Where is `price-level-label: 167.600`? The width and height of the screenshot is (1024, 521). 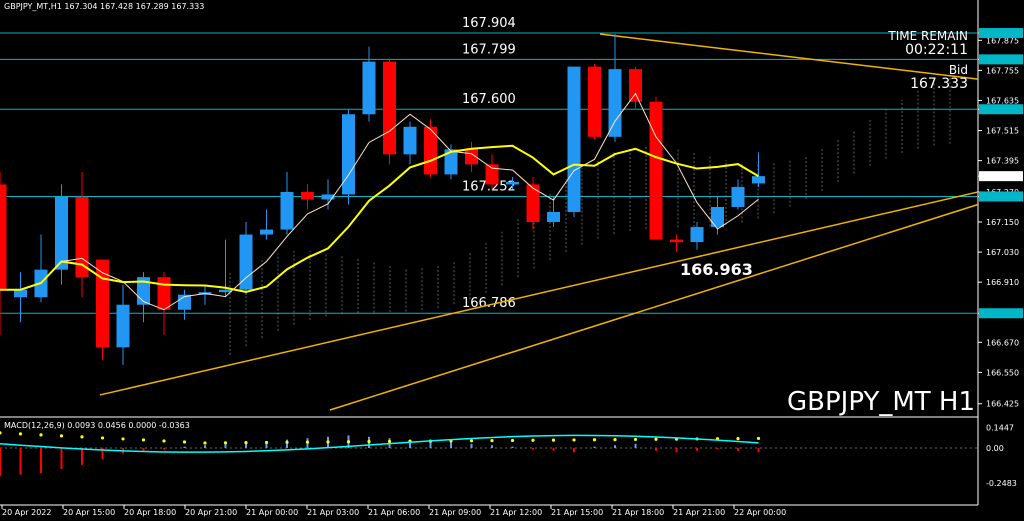 price-level-label: 167.600 is located at coordinates (489, 99).